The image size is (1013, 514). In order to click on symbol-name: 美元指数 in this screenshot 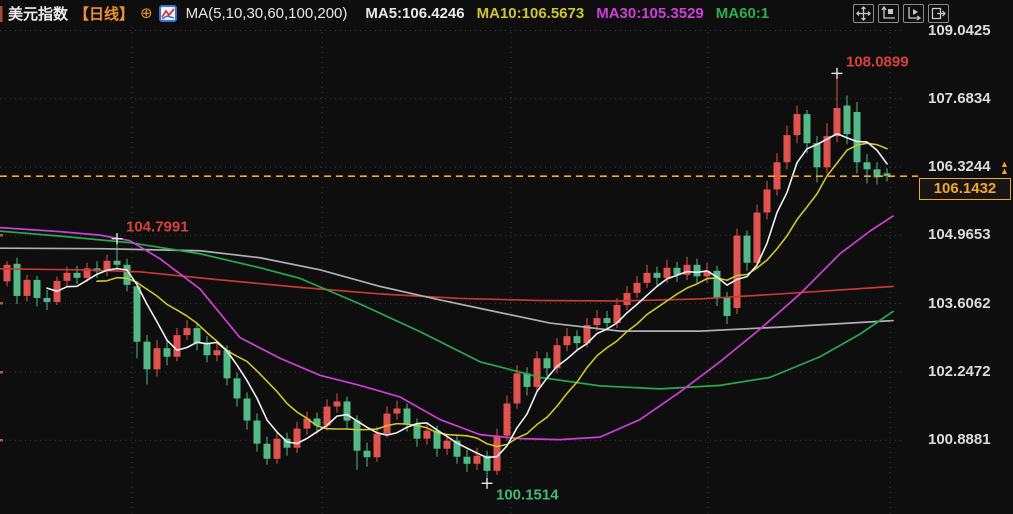, I will do `click(38, 14)`.